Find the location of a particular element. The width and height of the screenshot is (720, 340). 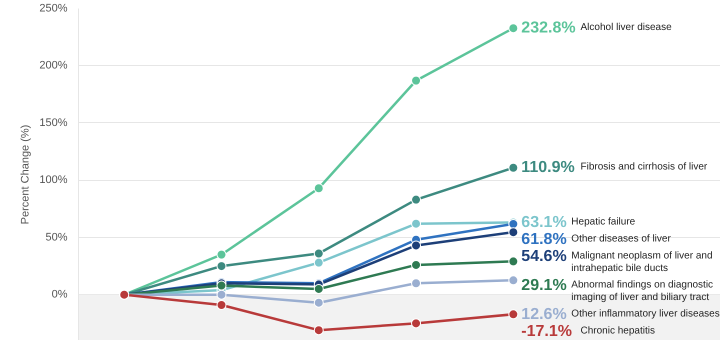

y-tick-label: 250% is located at coordinates (53, 8).